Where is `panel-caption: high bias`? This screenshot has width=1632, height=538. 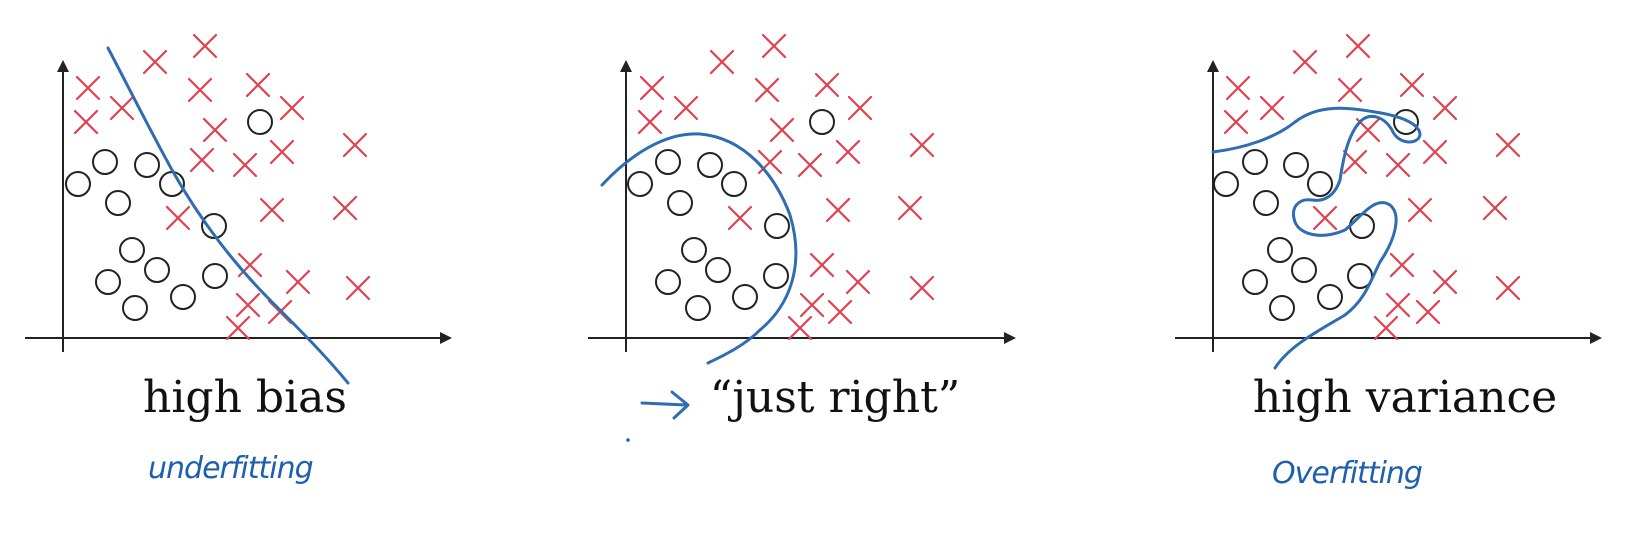 panel-caption: high bias is located at coordinates (245, 397).